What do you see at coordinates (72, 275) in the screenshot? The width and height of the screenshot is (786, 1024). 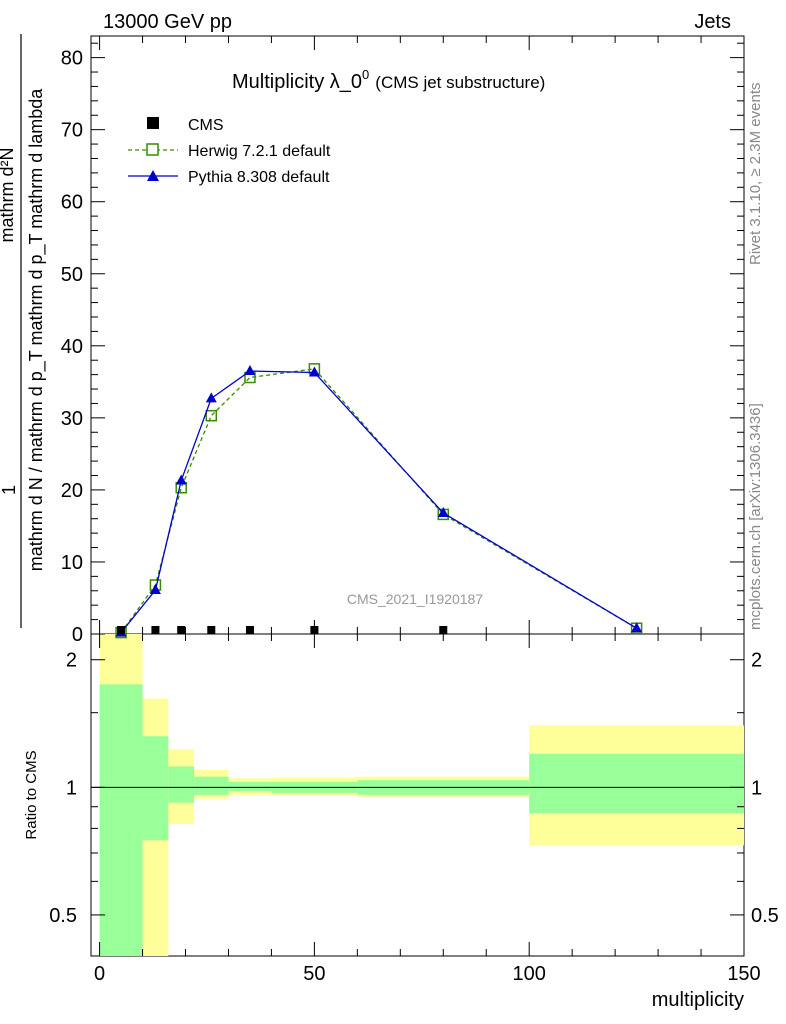 I see `y-tick-label: 50` at bounding box center [72, 275].